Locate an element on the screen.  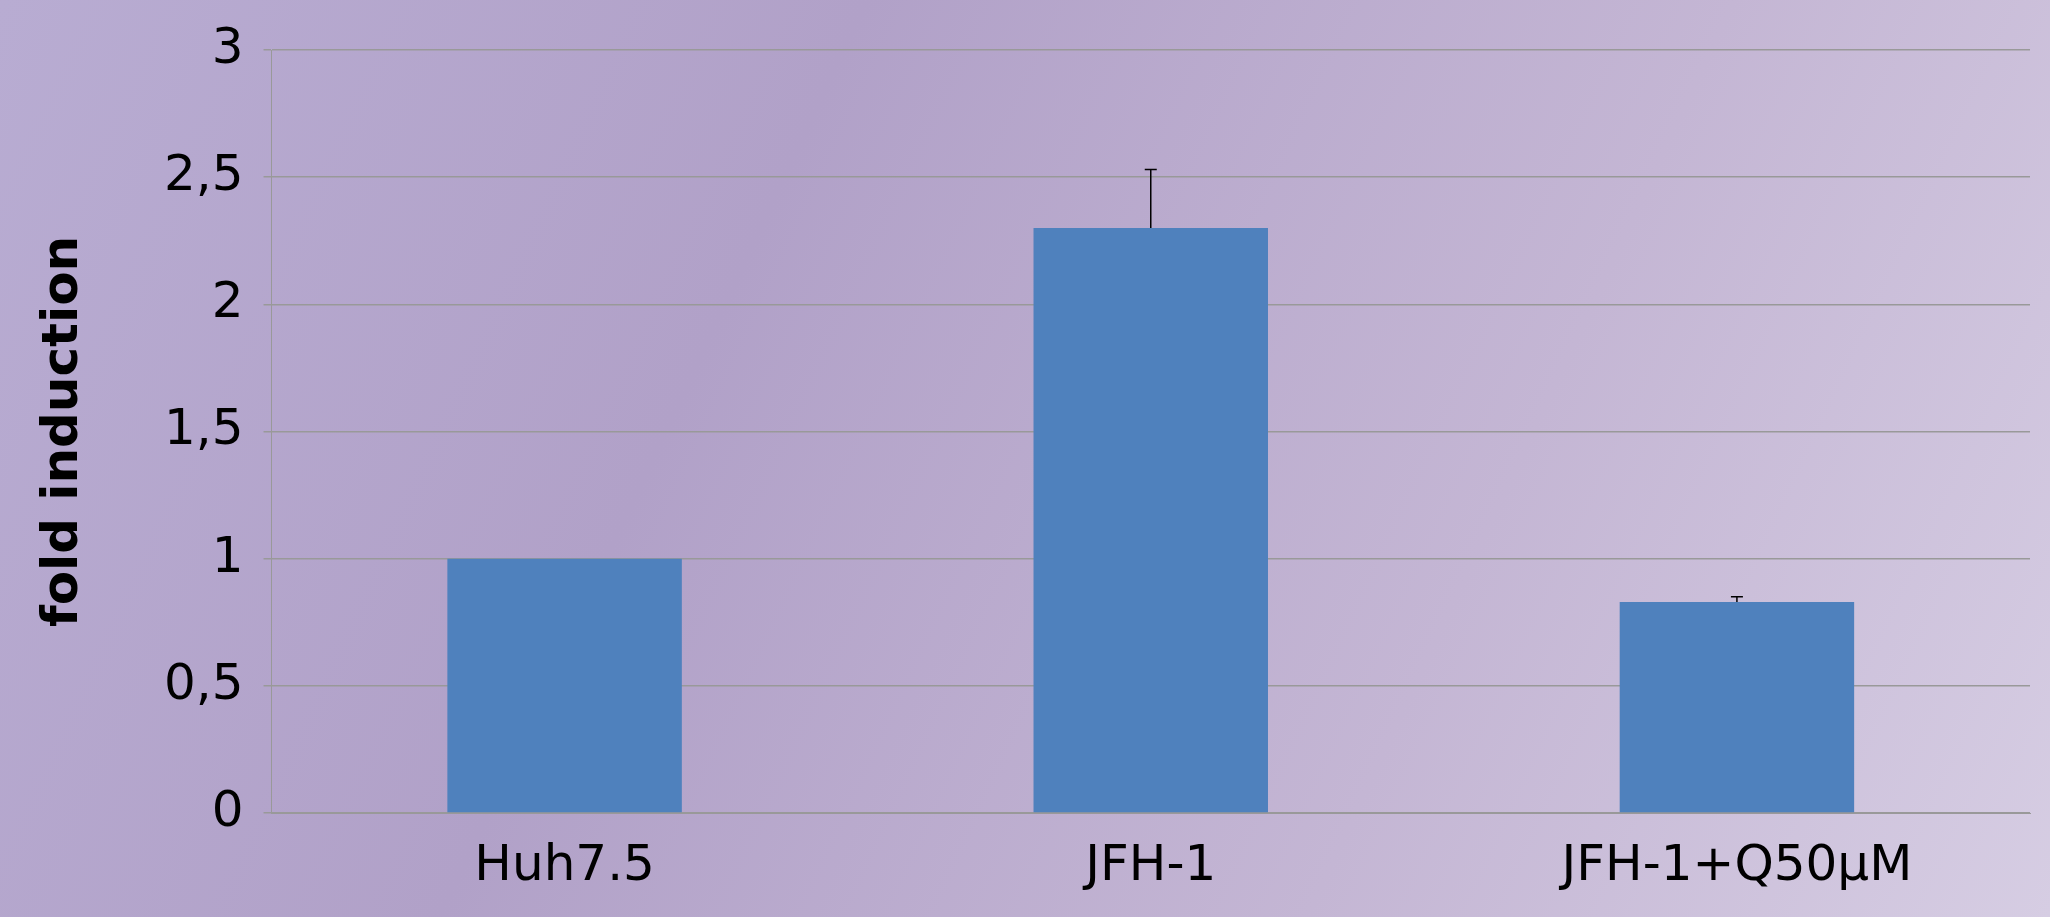
y-tick-label: 3 is located at coordinates (227, 45).